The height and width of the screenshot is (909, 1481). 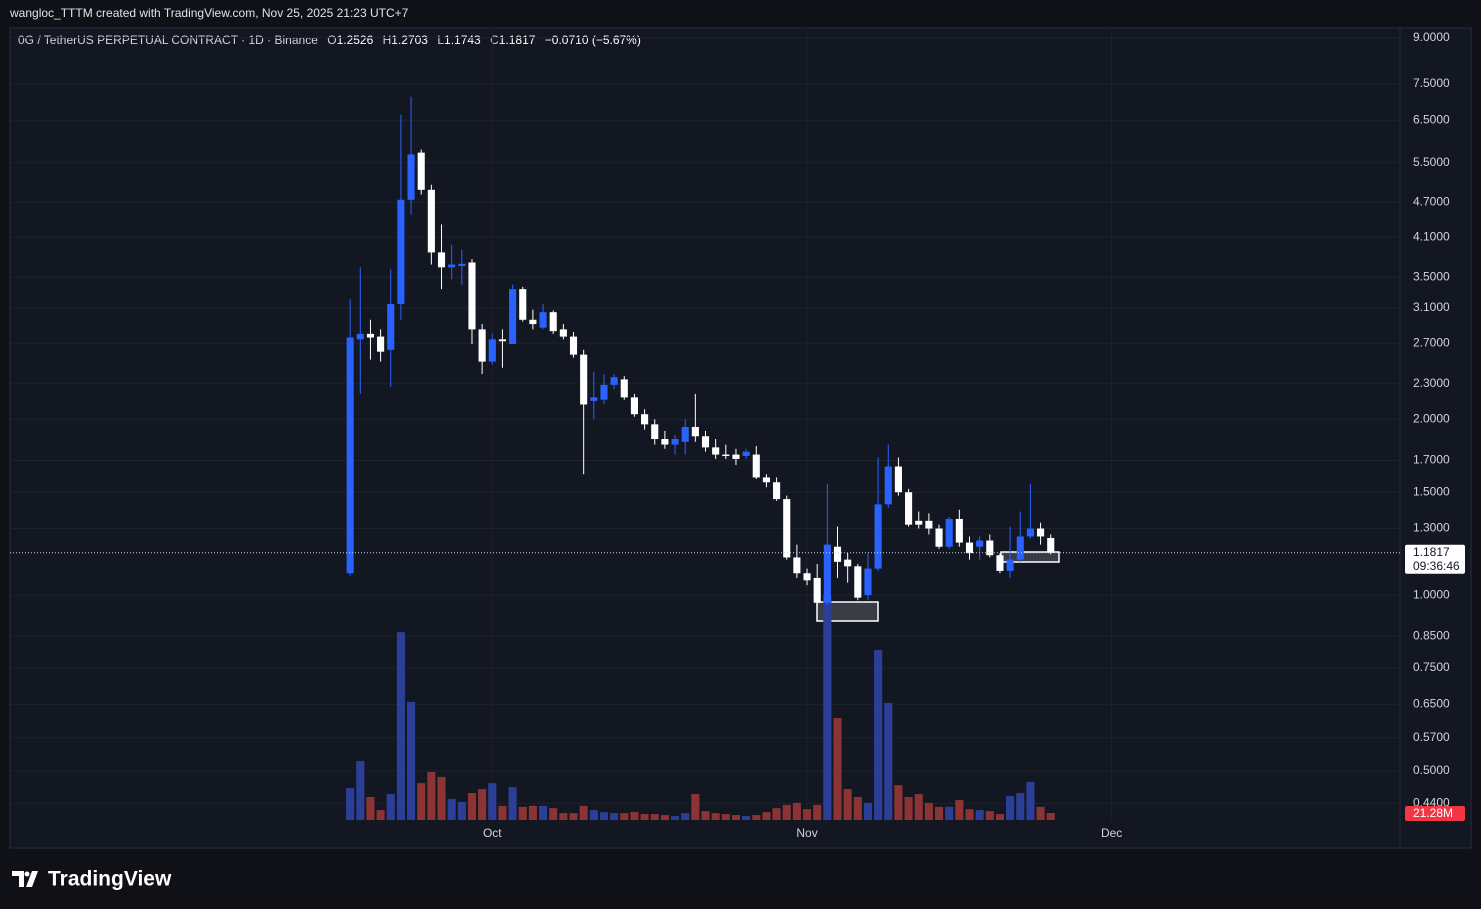 What do you see at coordinates (1431, 276) in the screenshot?
I see `y-tick-label: 3.5000` at bounding box center [1431, 276].